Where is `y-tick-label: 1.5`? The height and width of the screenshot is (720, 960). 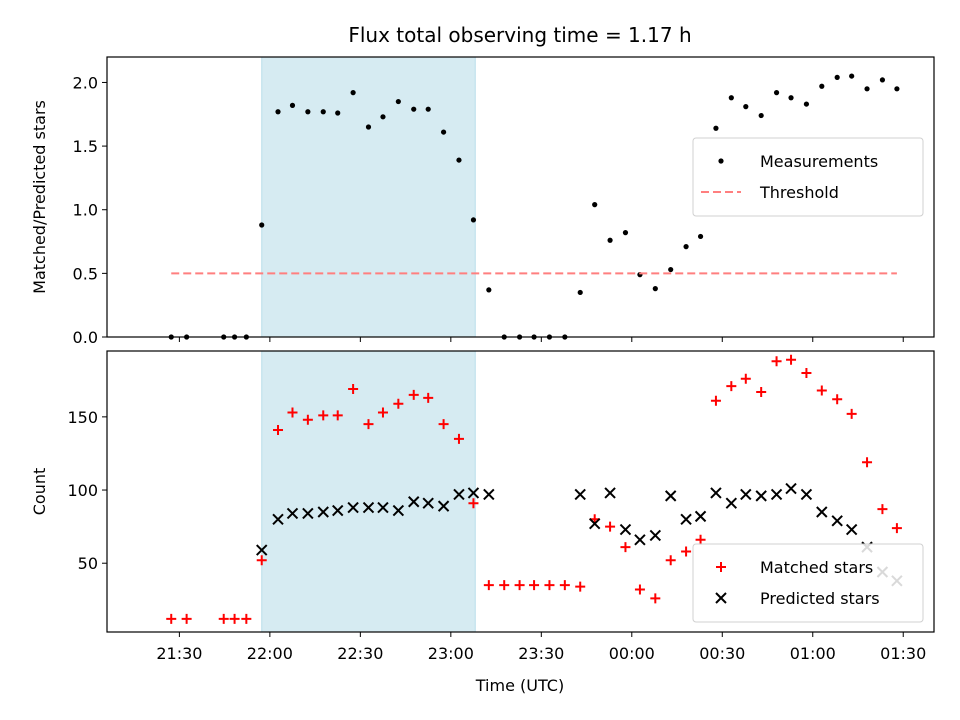 y-tick-label: 1.5 is located at coordinates (85, 146).